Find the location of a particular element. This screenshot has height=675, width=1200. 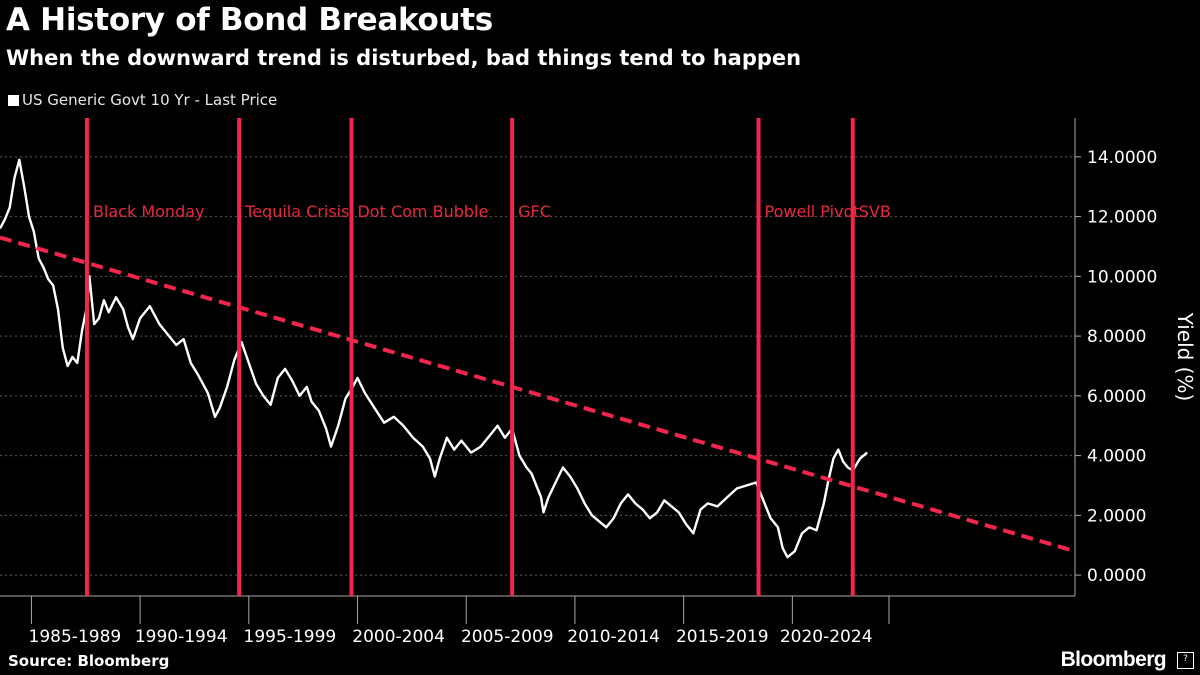

y-tick-label: 12.0000 is located at coordinates (1122, 218).